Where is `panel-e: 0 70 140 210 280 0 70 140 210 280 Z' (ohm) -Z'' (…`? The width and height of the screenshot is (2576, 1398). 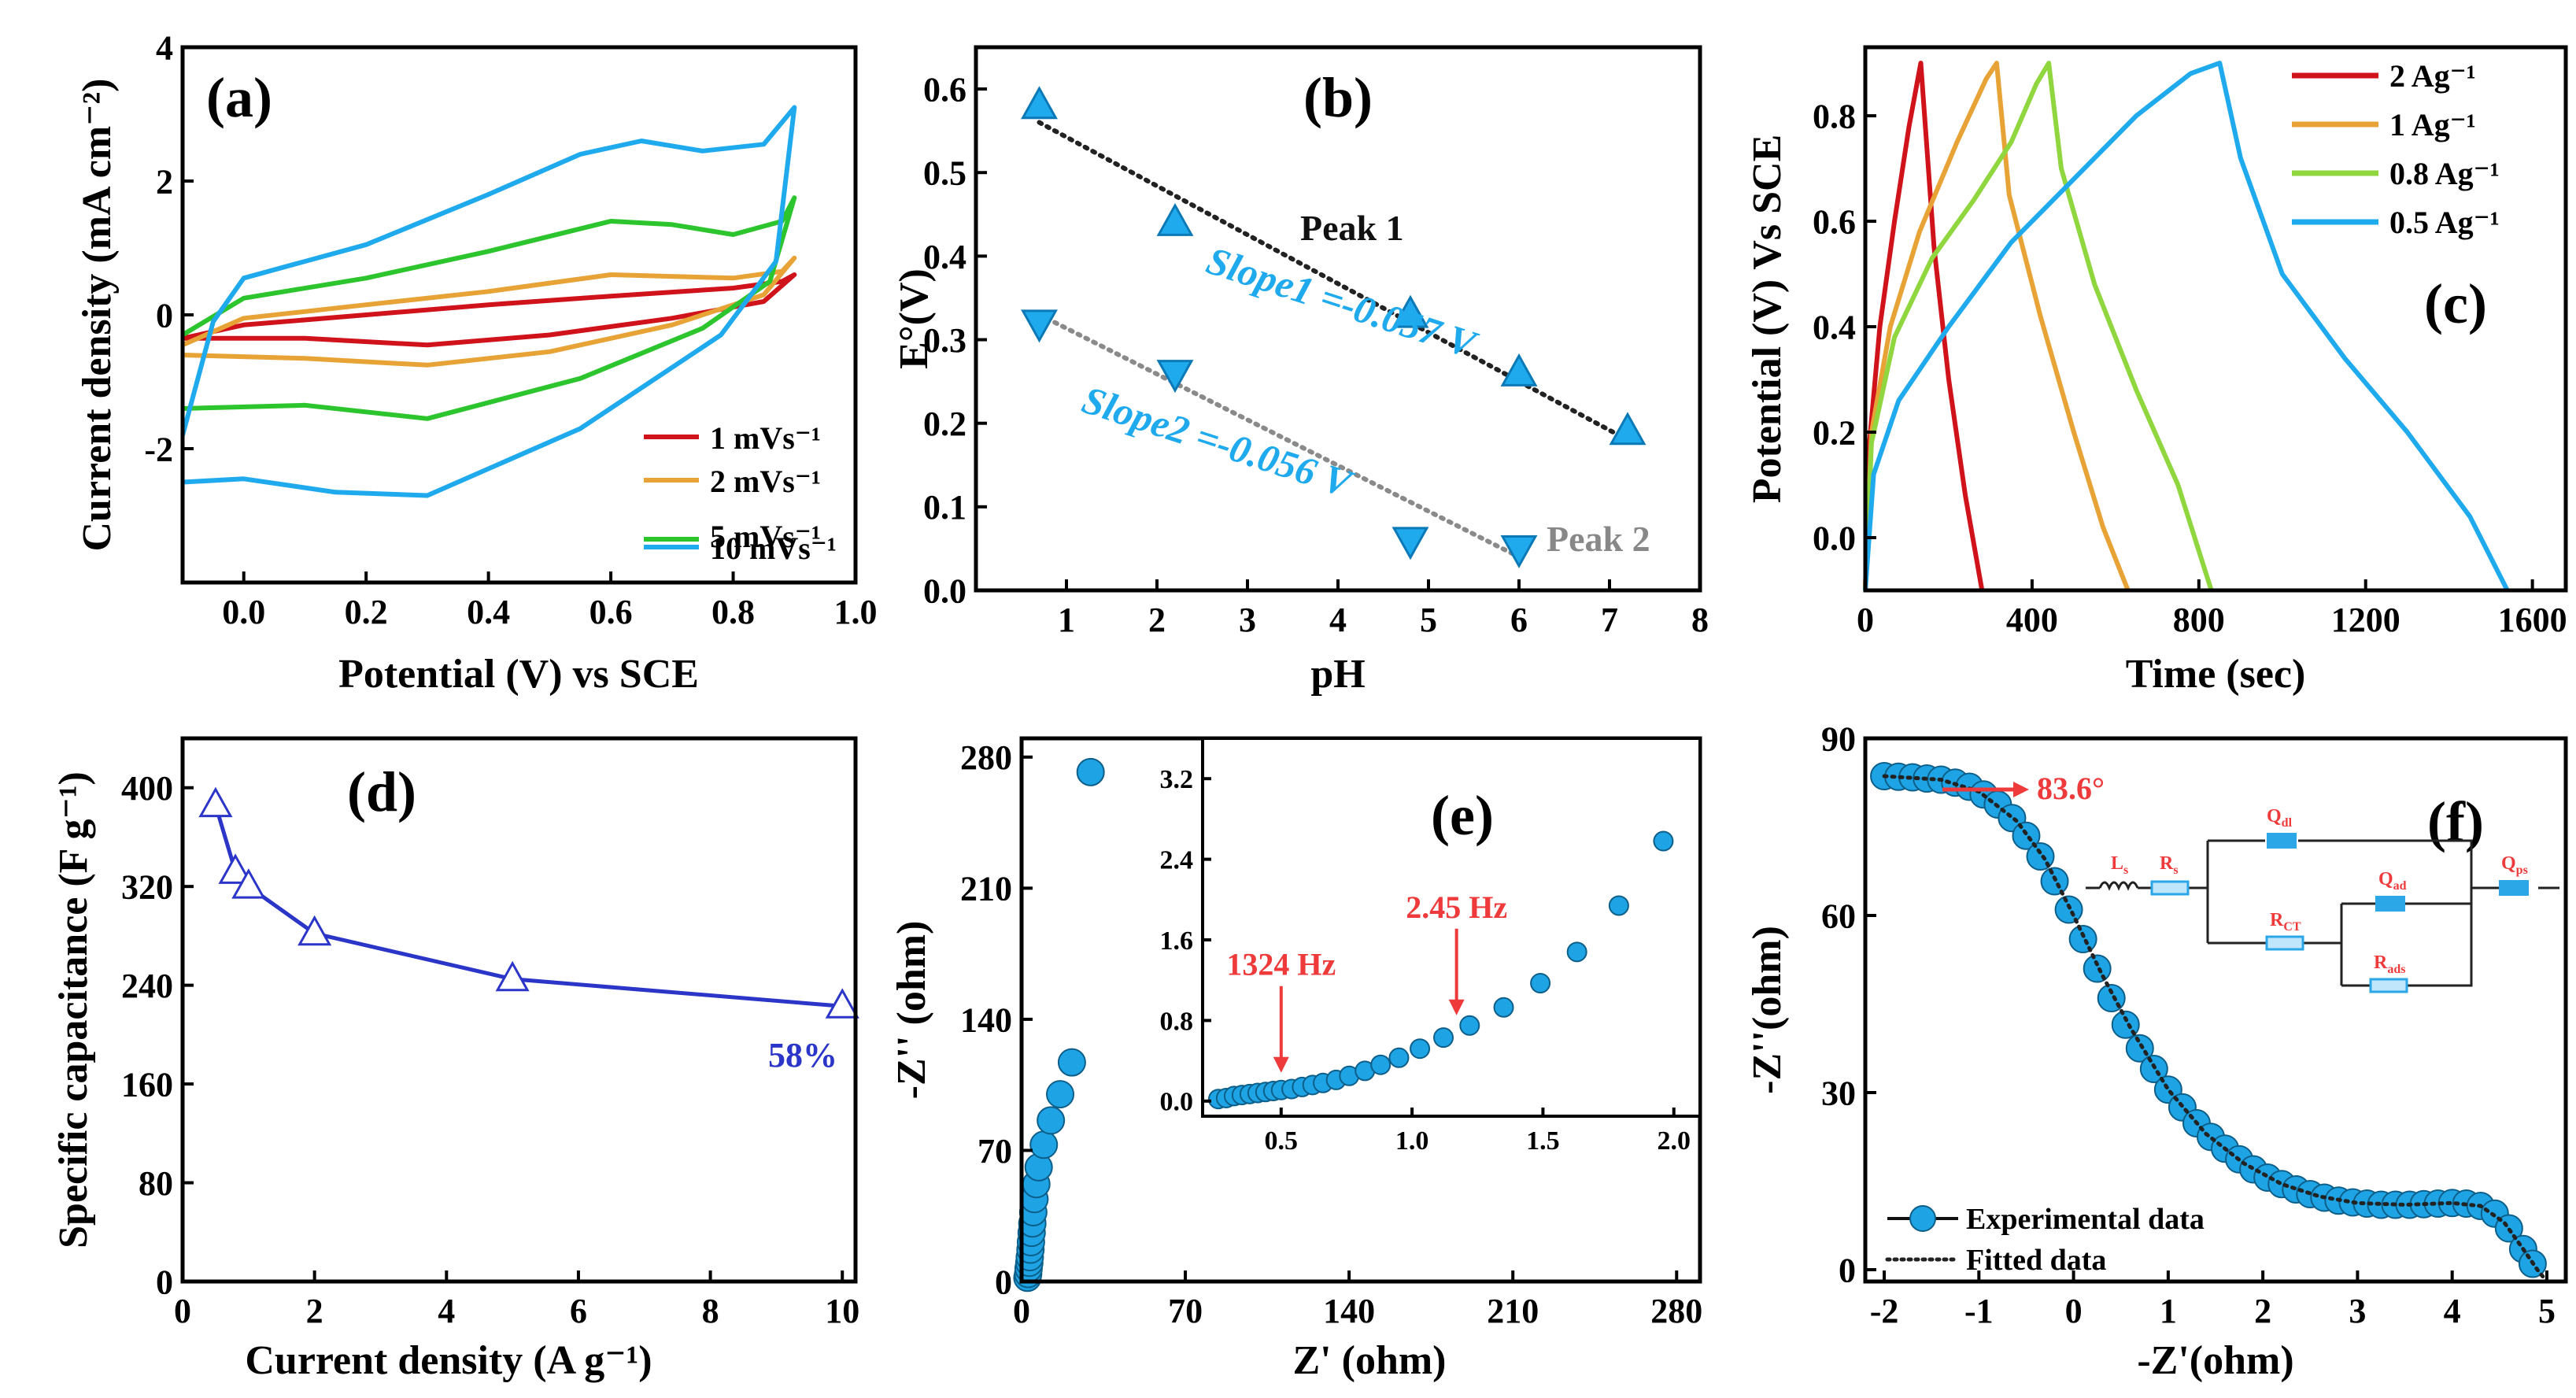 panel-e: 0 70 140 210 280 0 70 140 210 280 Z' (ohm) -Z'' (… is located at coordinates (1295, 1059).